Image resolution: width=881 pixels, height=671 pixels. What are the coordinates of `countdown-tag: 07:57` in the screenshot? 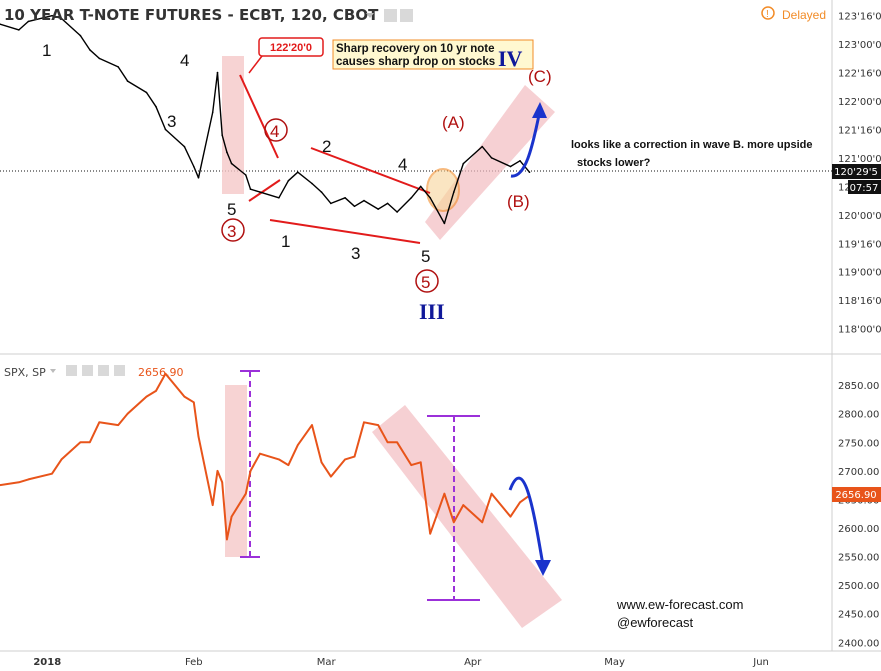 It's located at (864, 188).